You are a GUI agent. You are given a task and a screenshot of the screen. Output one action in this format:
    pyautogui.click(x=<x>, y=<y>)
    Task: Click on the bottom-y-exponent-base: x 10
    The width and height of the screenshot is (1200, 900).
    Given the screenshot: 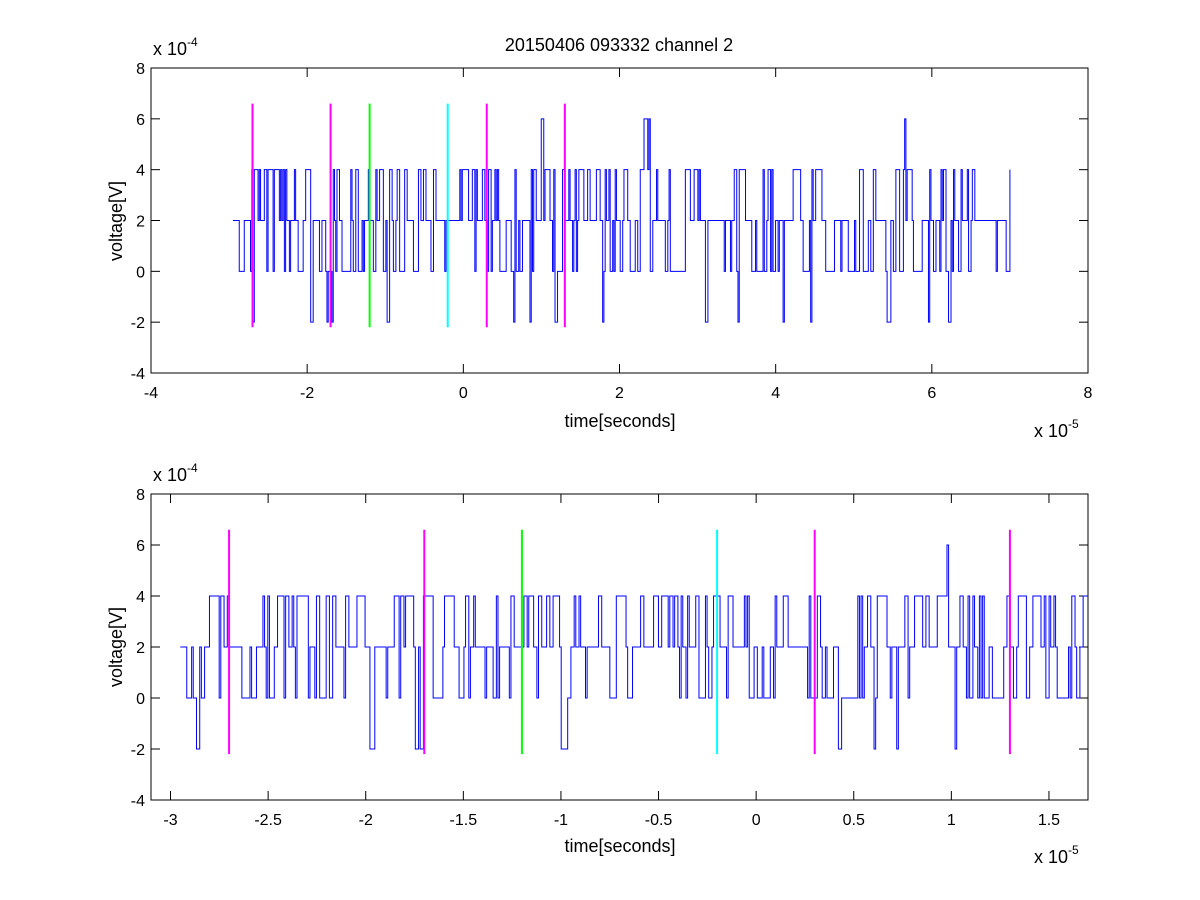 What is the action you would take?
    pyautogui.click(x=170, y=475)
    